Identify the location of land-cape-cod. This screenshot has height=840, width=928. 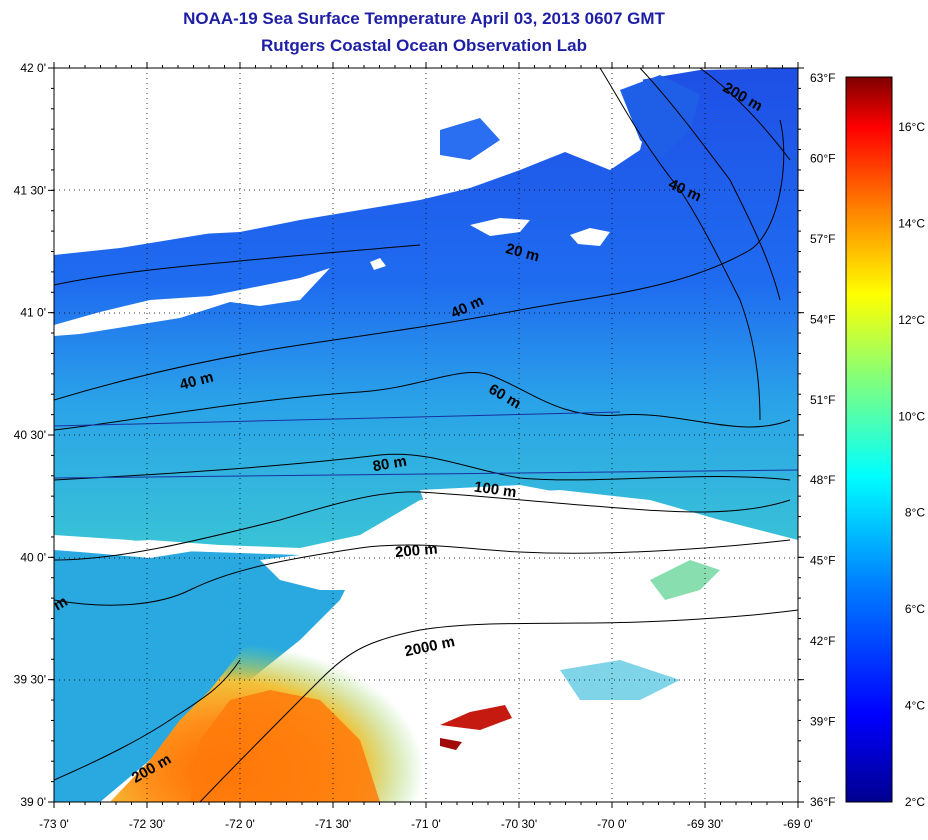
(585, 119).